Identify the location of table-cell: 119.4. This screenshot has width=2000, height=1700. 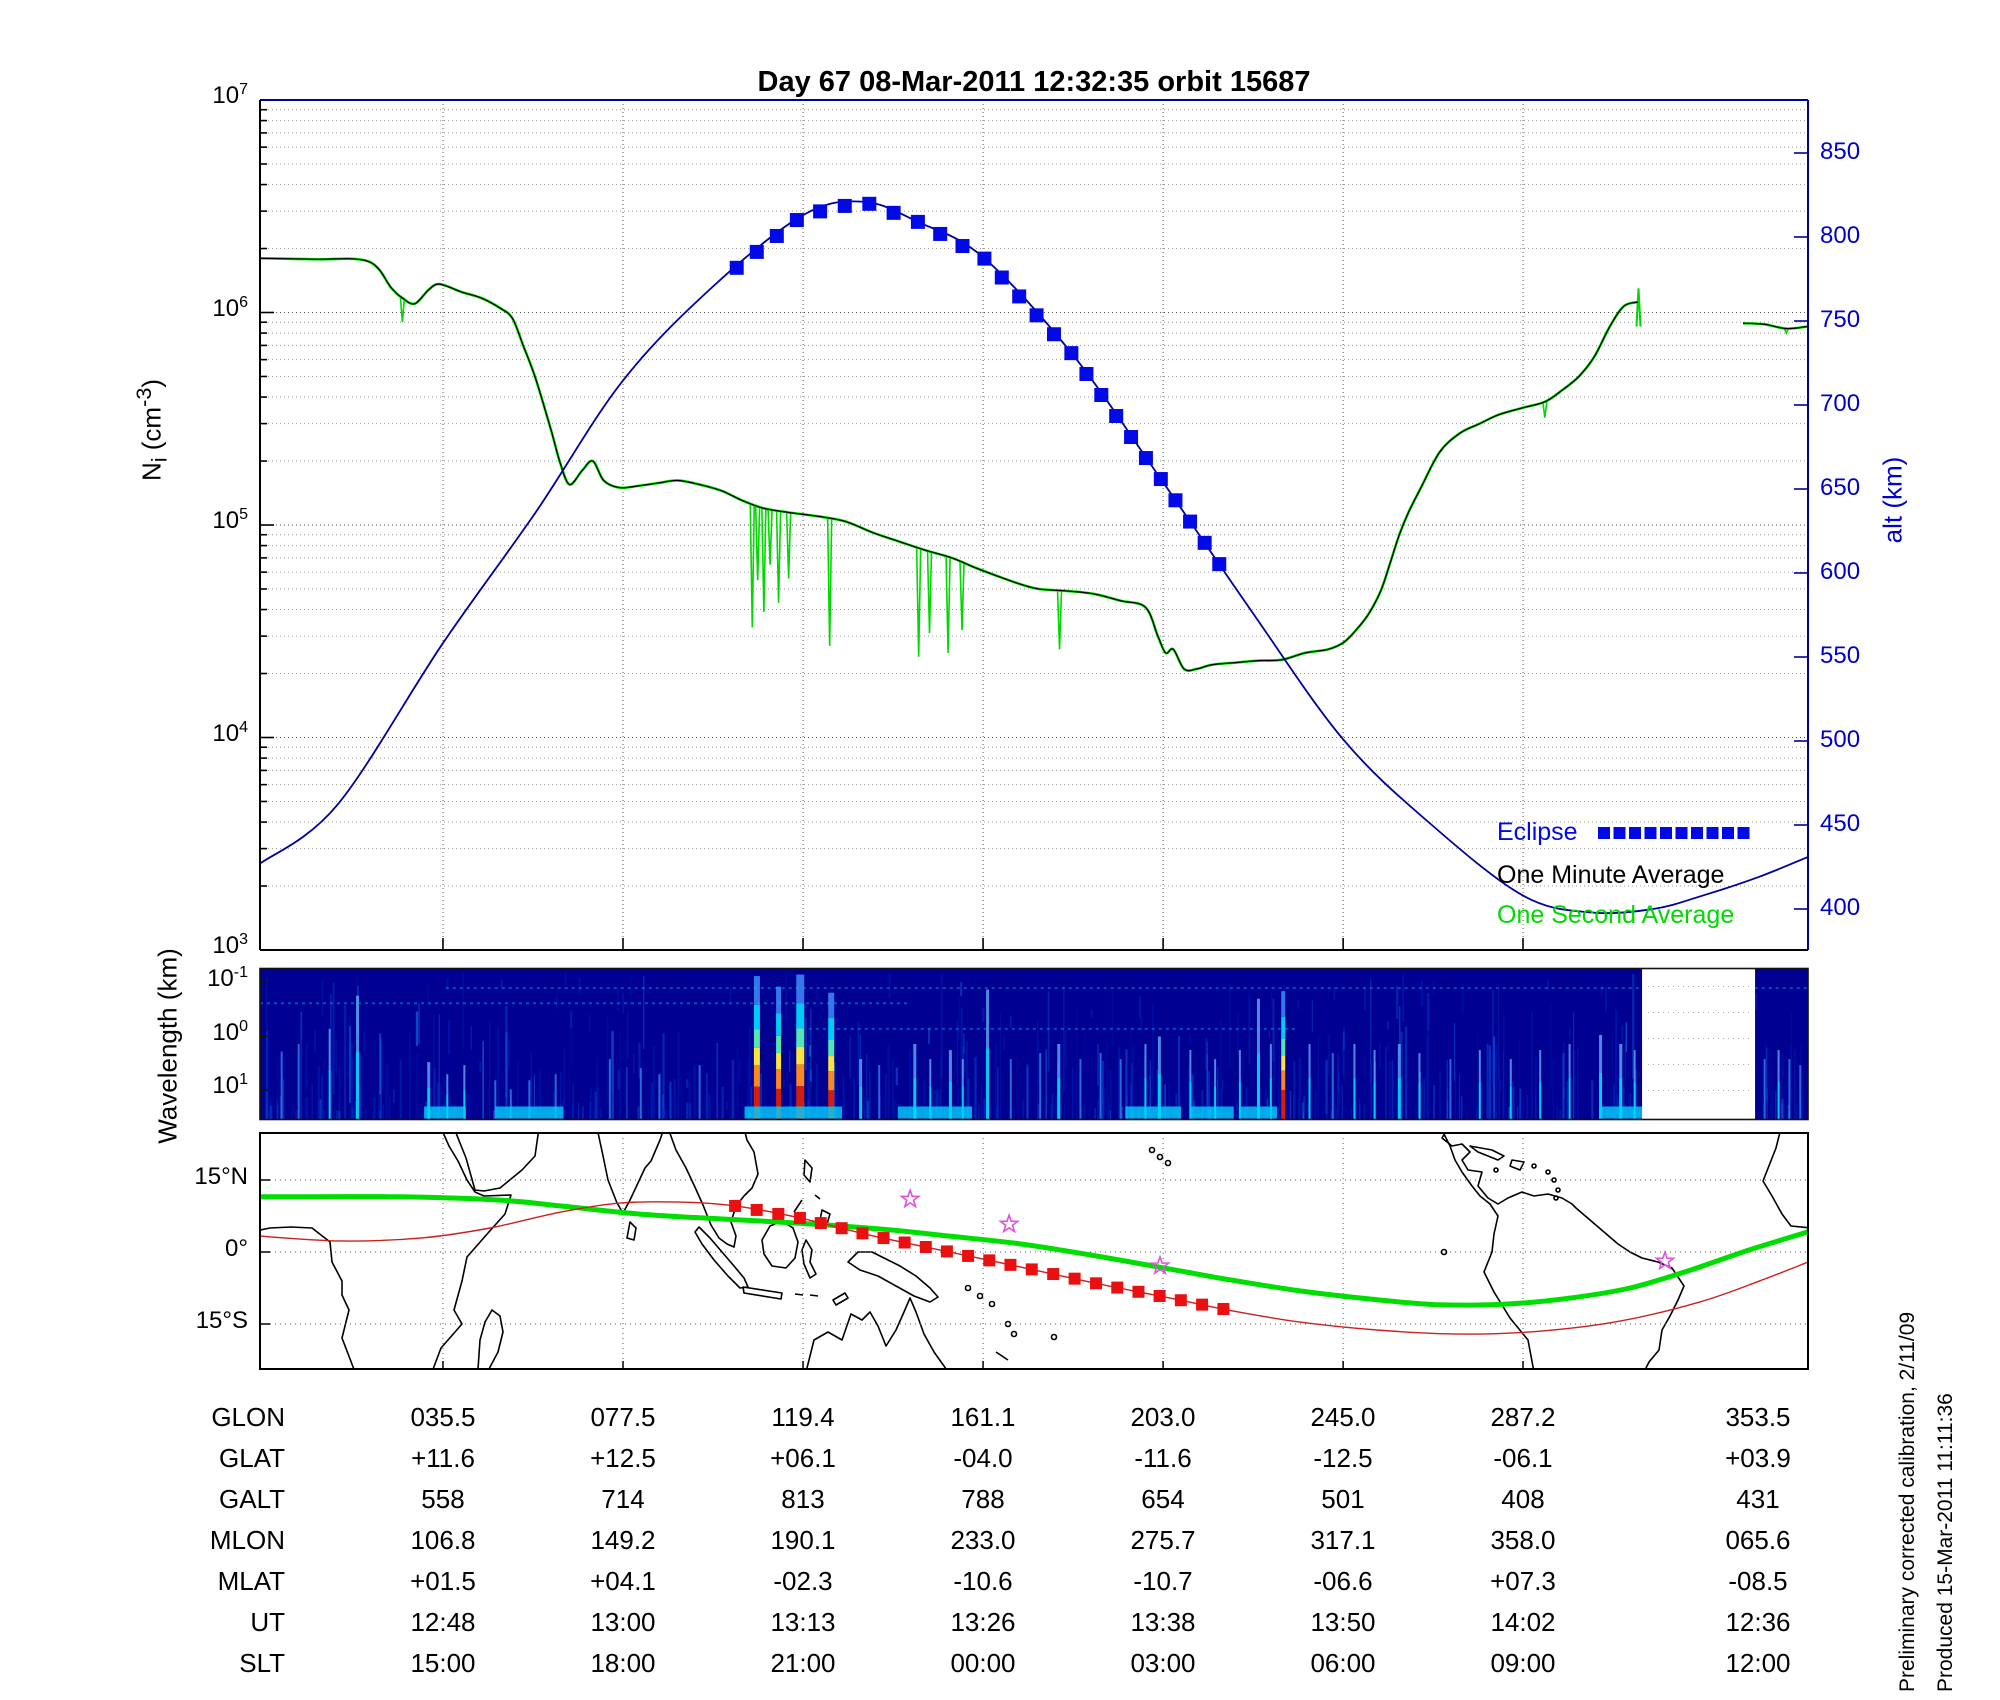
(803, 1417).